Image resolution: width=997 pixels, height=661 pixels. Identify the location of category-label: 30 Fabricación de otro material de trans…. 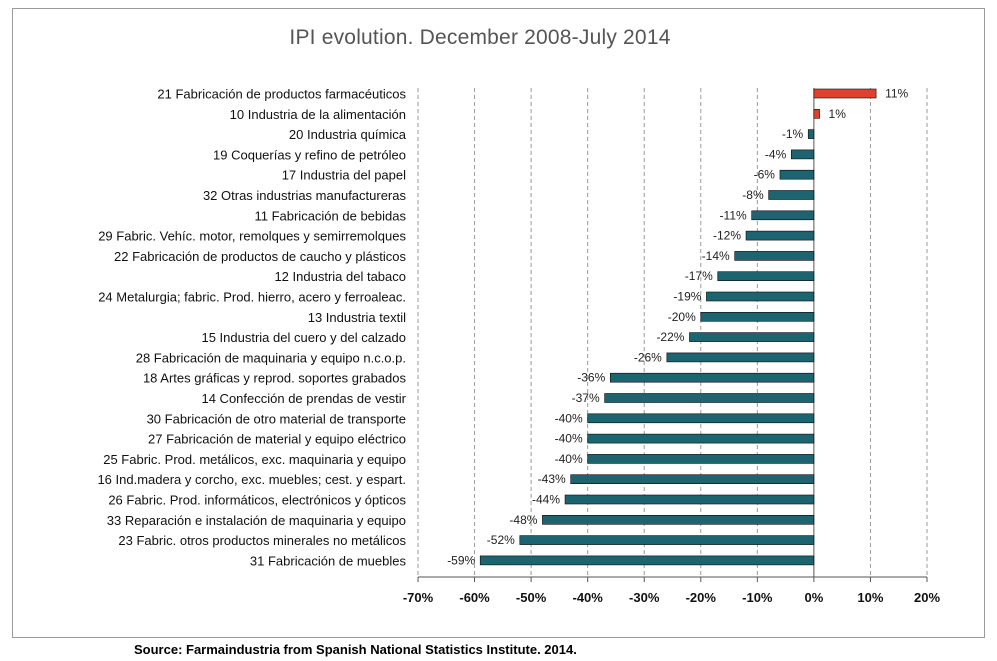
(276, 418).